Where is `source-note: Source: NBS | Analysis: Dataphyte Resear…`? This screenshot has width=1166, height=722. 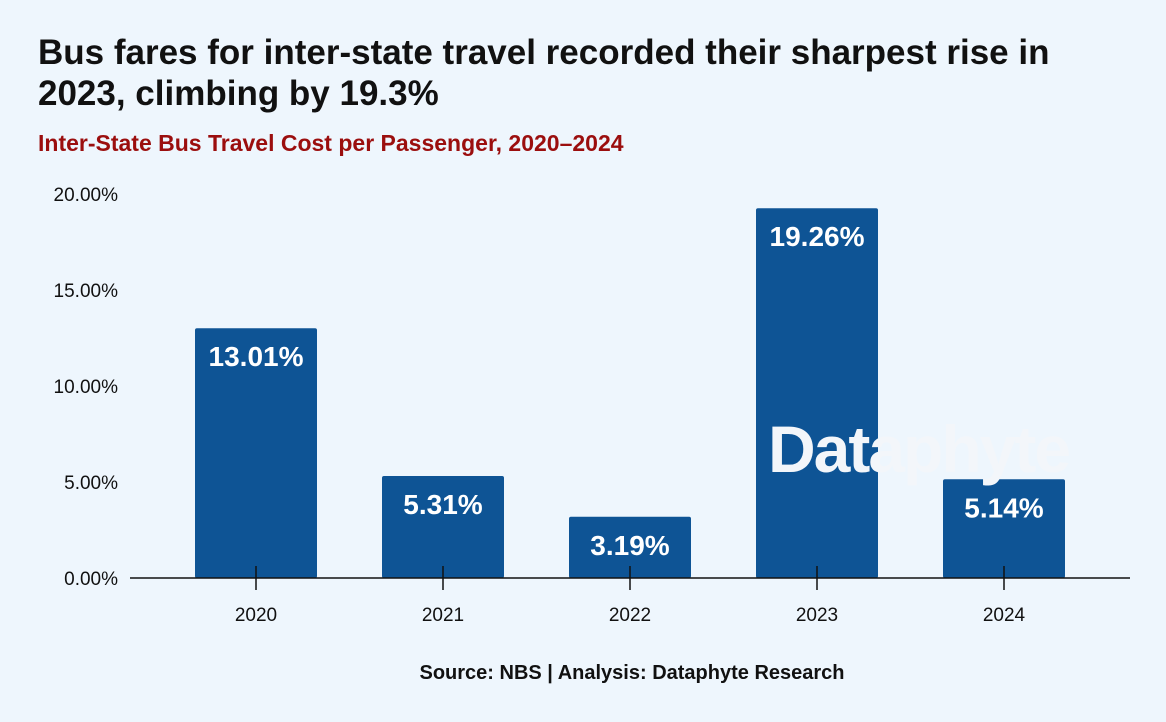
source-note: Source: NBS | Analysis: Dataphyte Resear… is located at coordinates (632, 673).